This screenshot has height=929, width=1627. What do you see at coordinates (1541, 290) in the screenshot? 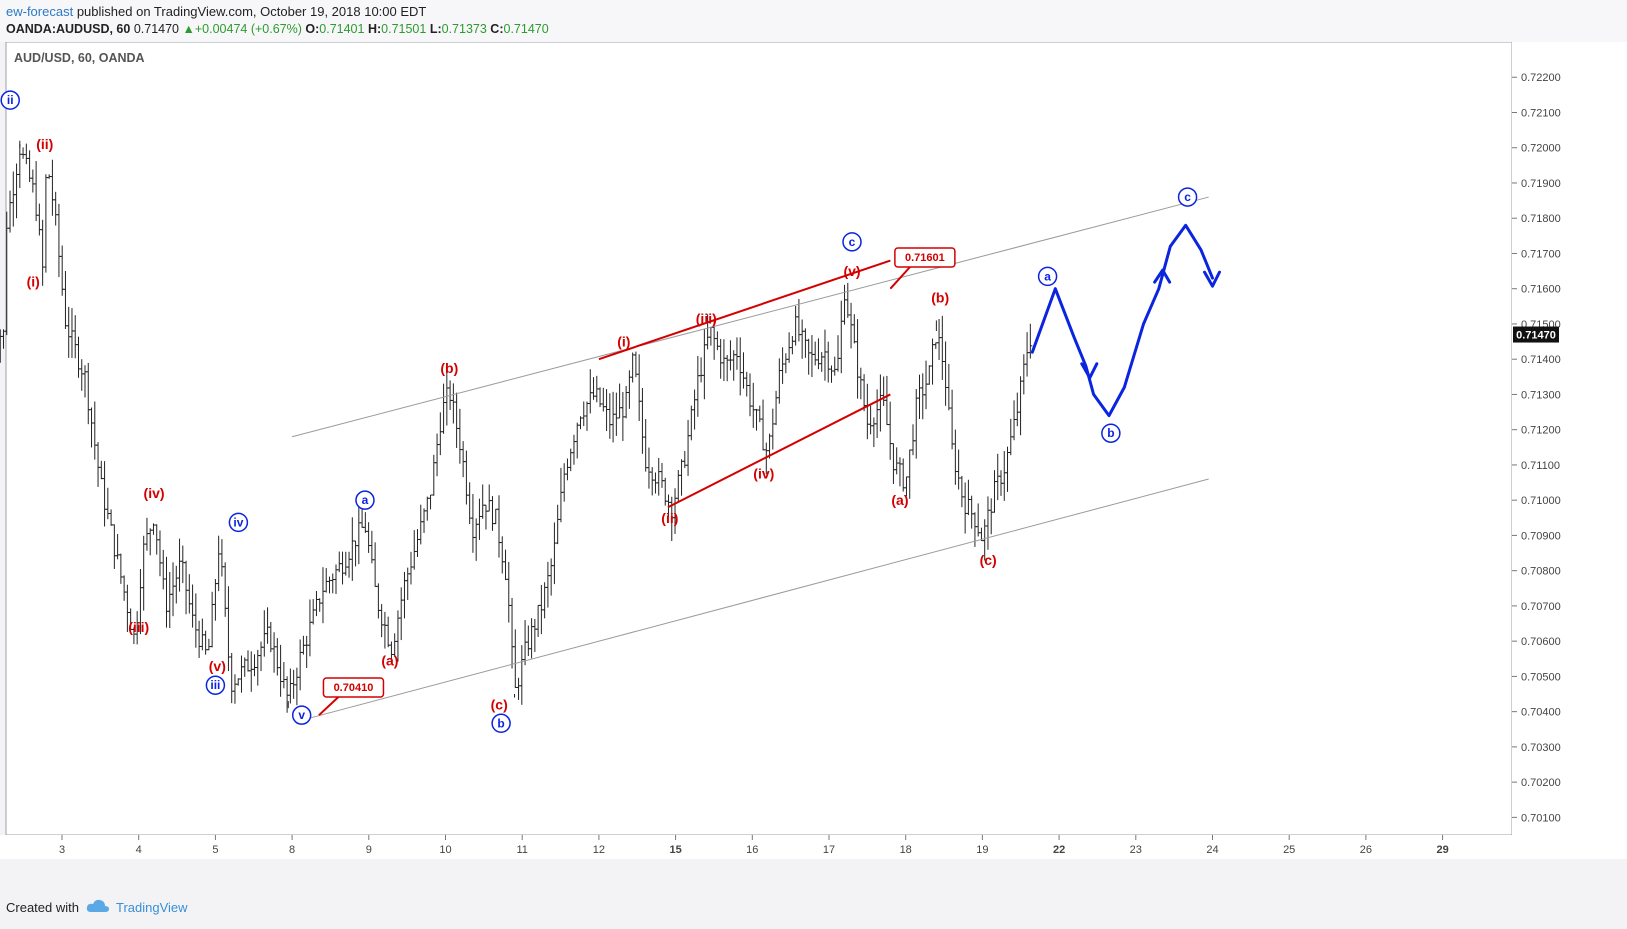
I see `price-tick-label: 0.71600` at bounding box center [1541, 290].